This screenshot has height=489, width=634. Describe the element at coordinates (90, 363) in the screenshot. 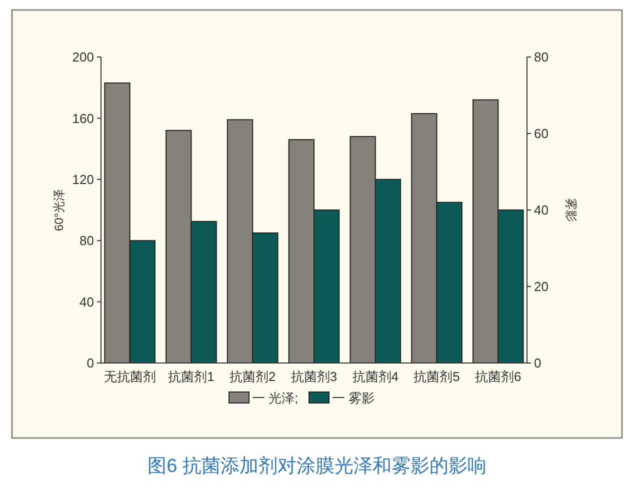

I see `y-tick-label: 0` at that location.